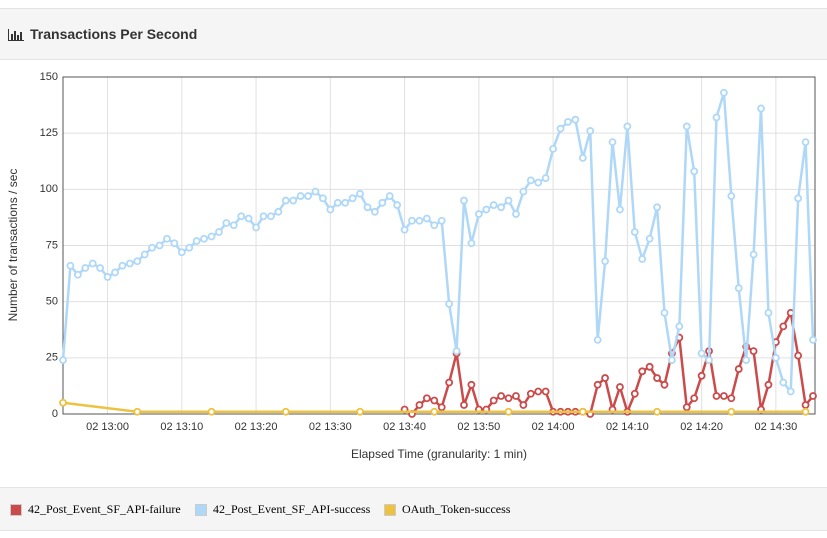  Describe the element at coordinates (404, 427) in the screenshot. I see `x-tick-label: 02 13:40` at that location.